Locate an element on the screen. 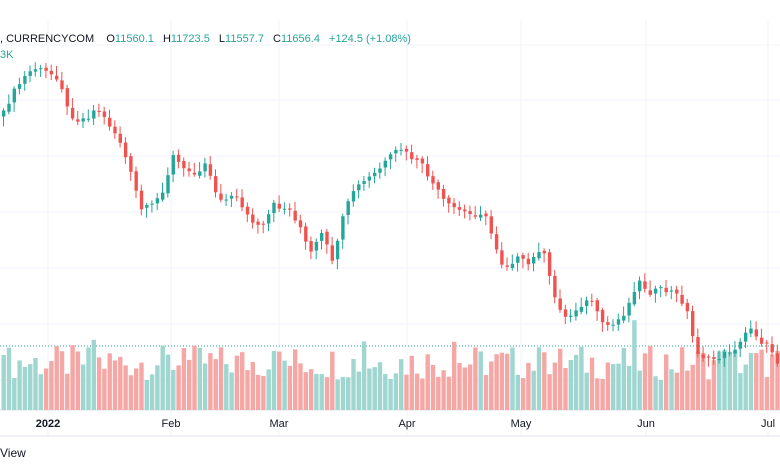 This screenshot has height=470, width=780. change-value: +124.5 (+1.08%) is located at coordinates (370, 39).